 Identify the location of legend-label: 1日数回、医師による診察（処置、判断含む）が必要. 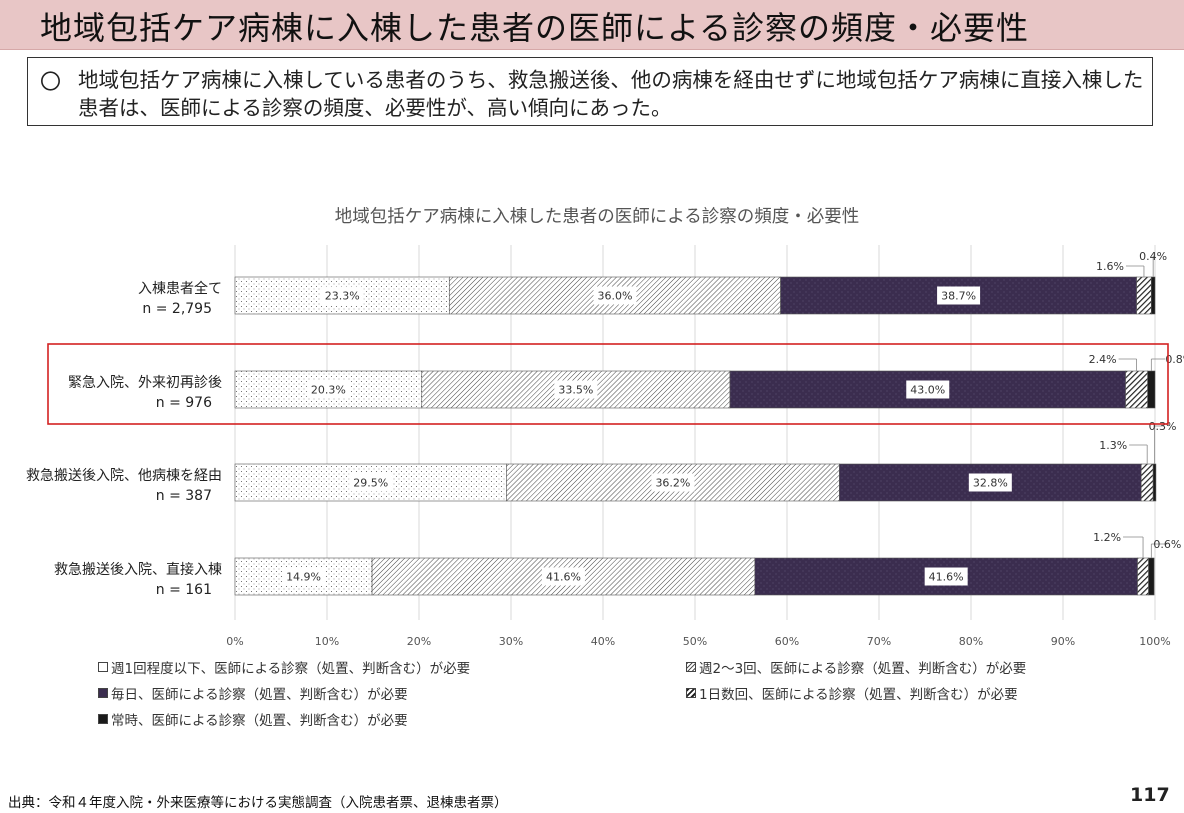
(858, 695).